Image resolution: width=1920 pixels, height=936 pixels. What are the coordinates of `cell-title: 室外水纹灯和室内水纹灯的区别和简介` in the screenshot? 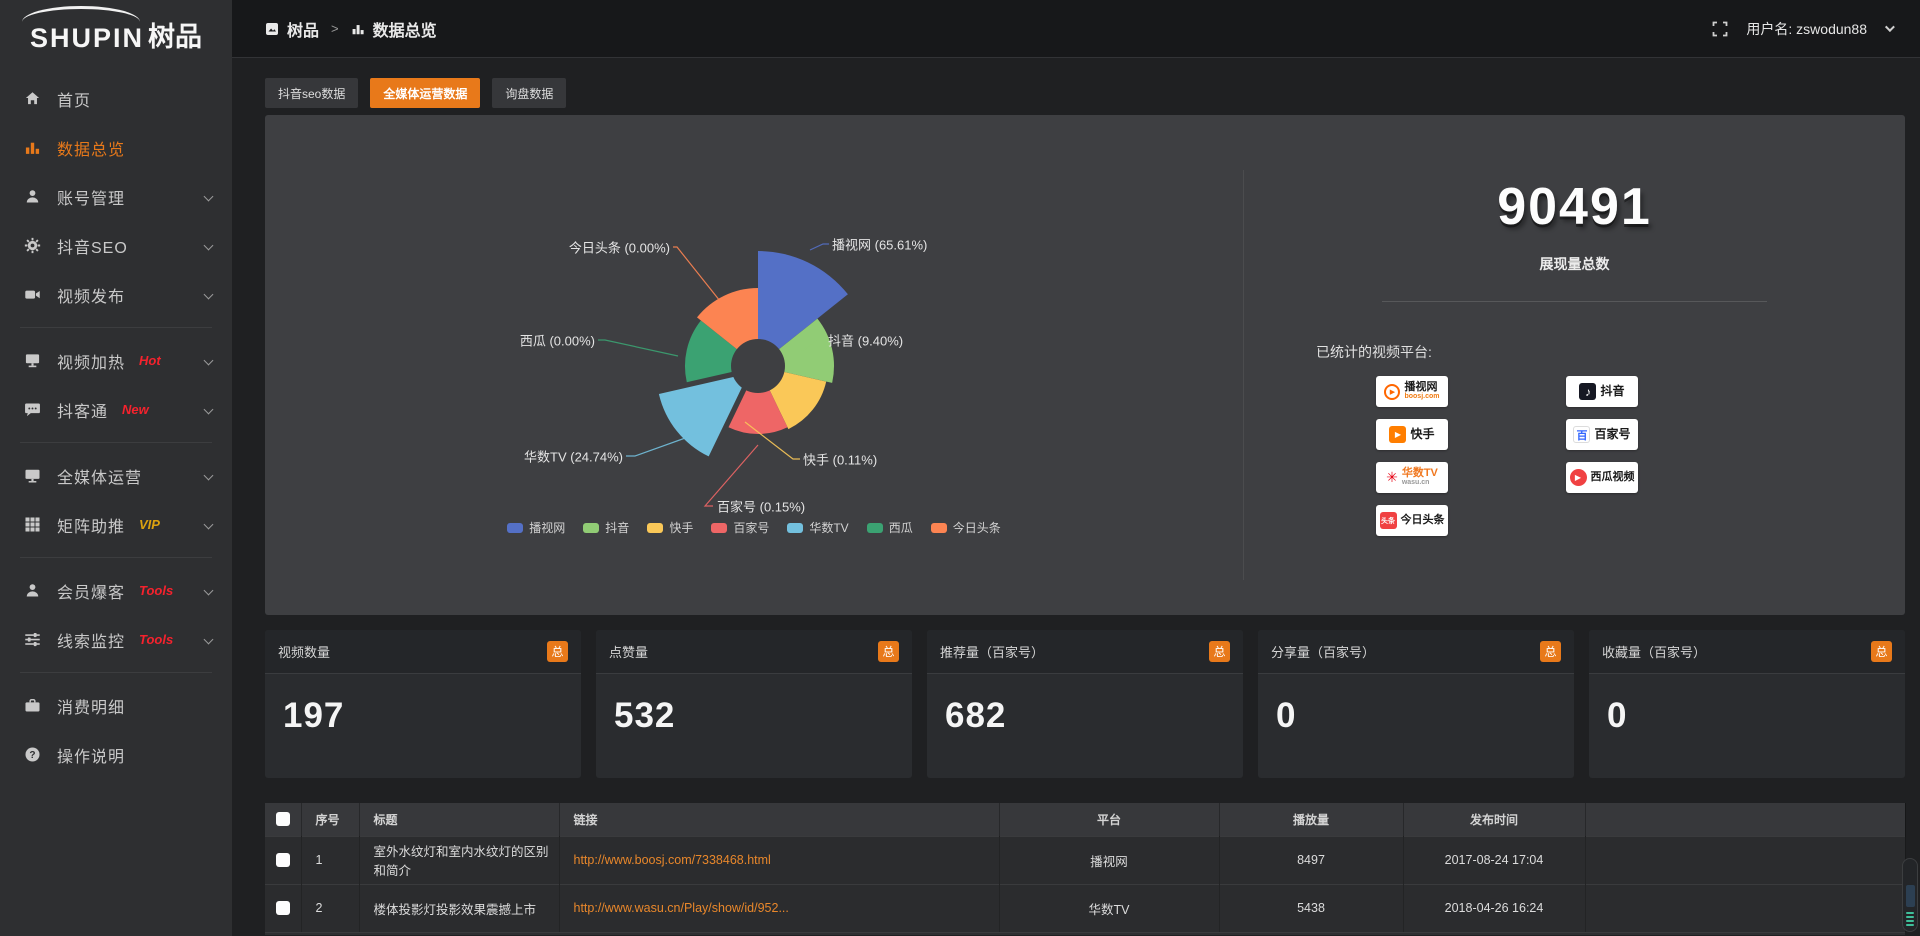 It's located at (459, 859).